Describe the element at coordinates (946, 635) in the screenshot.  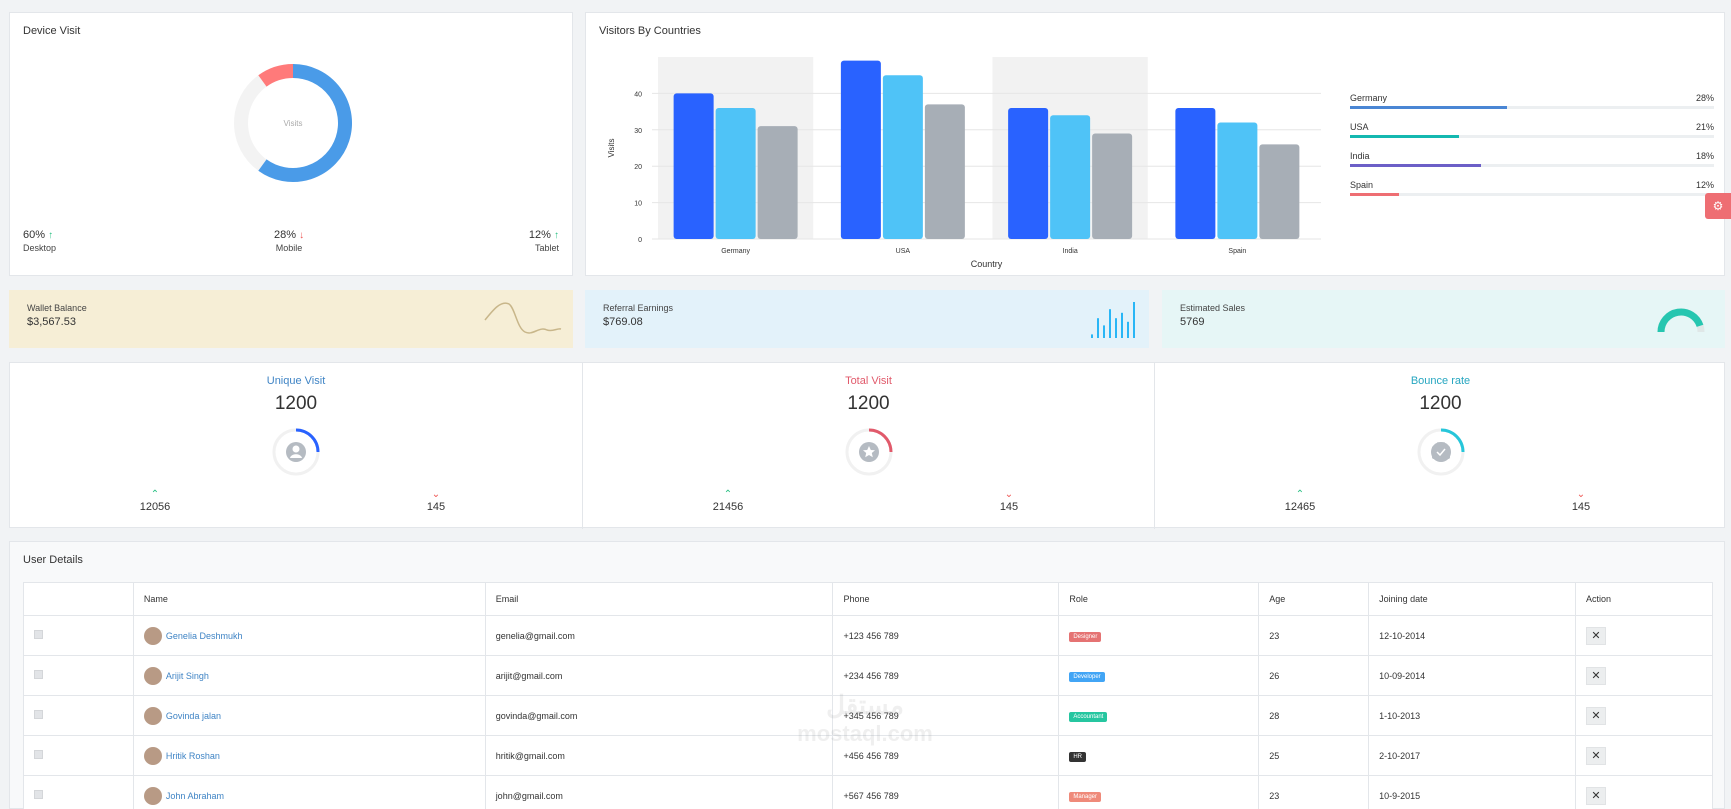
I see `phone-cell: +123 456 789` at that location.